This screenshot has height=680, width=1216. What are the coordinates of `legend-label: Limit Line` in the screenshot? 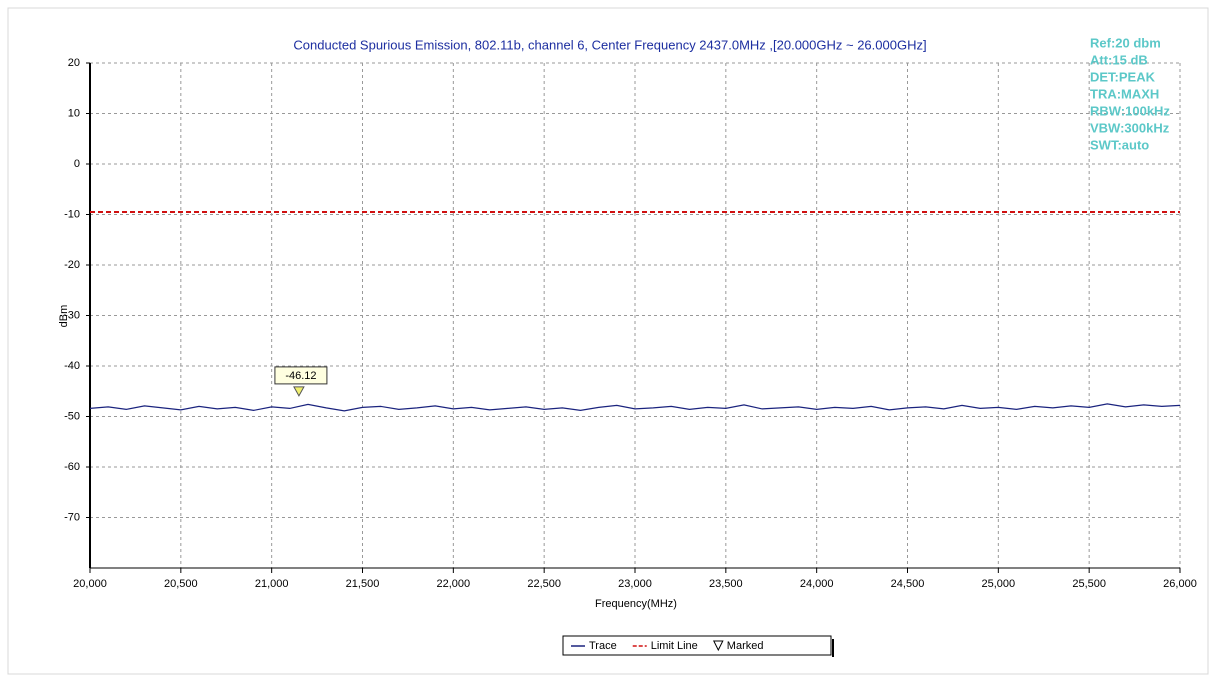 It's located at (674, 646).